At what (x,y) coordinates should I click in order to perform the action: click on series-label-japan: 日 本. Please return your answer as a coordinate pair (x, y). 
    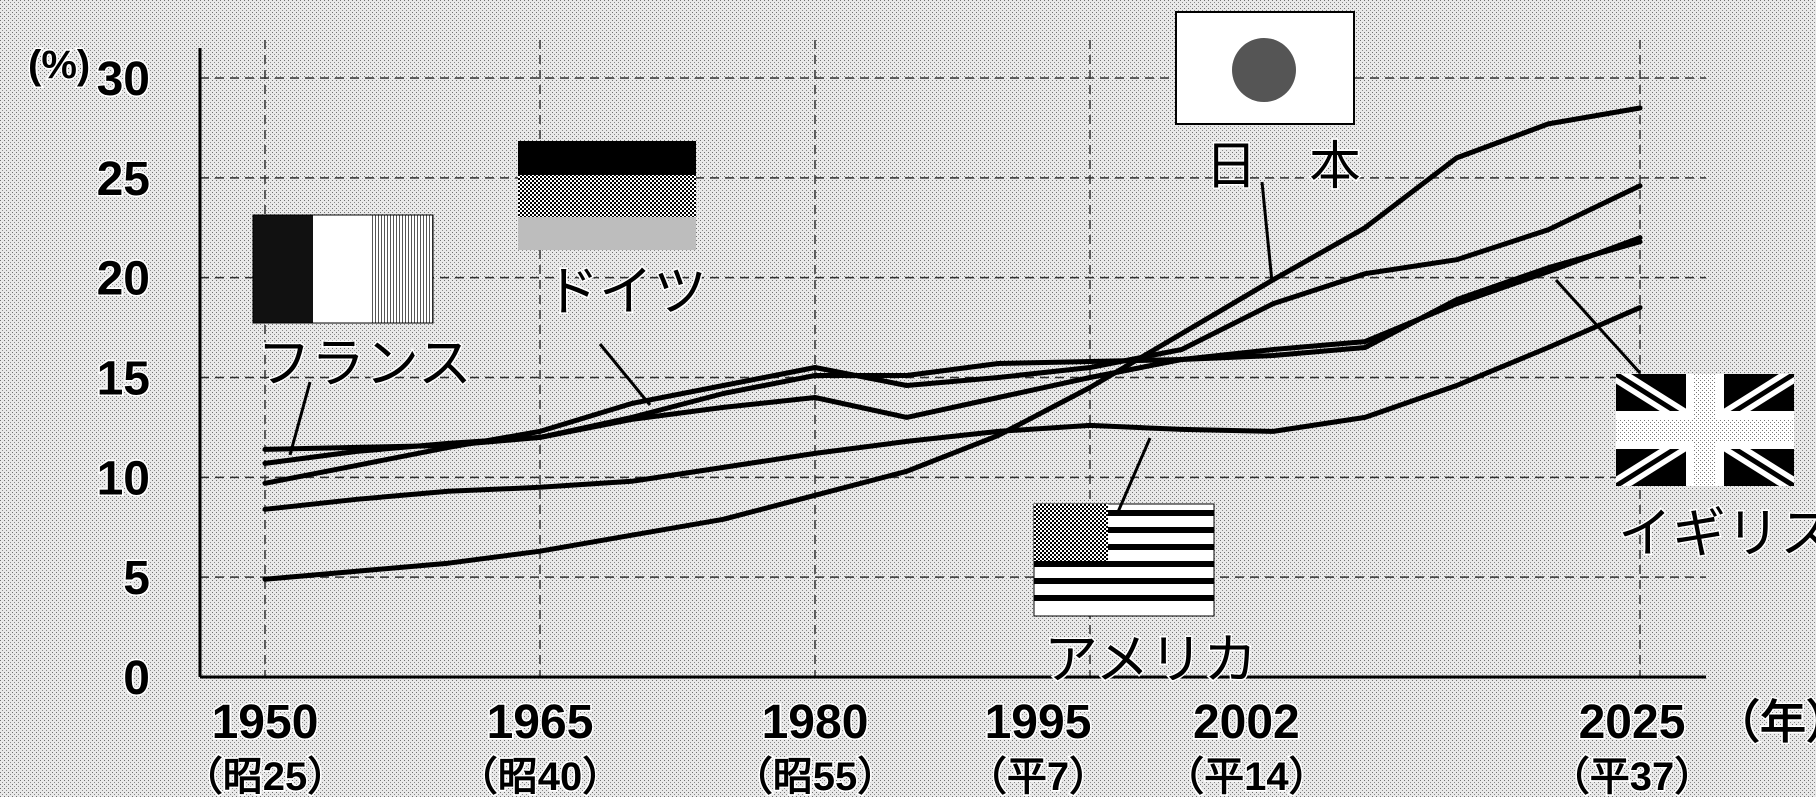
    Looking at the image, I should click on (1283, 167).